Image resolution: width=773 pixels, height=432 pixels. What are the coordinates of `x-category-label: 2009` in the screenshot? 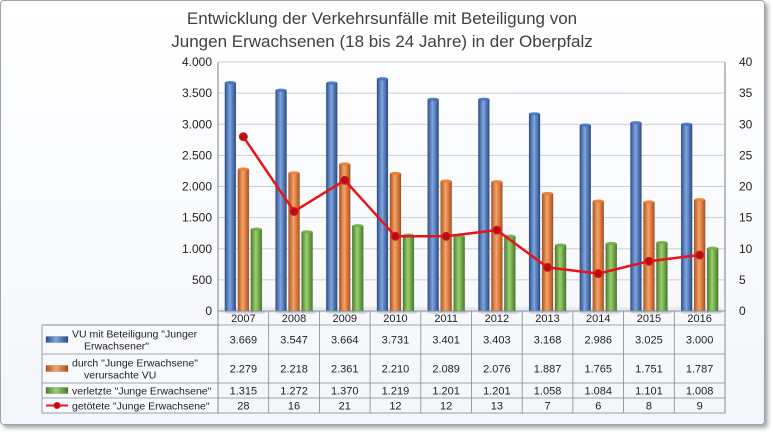 It's located at (345, 319).